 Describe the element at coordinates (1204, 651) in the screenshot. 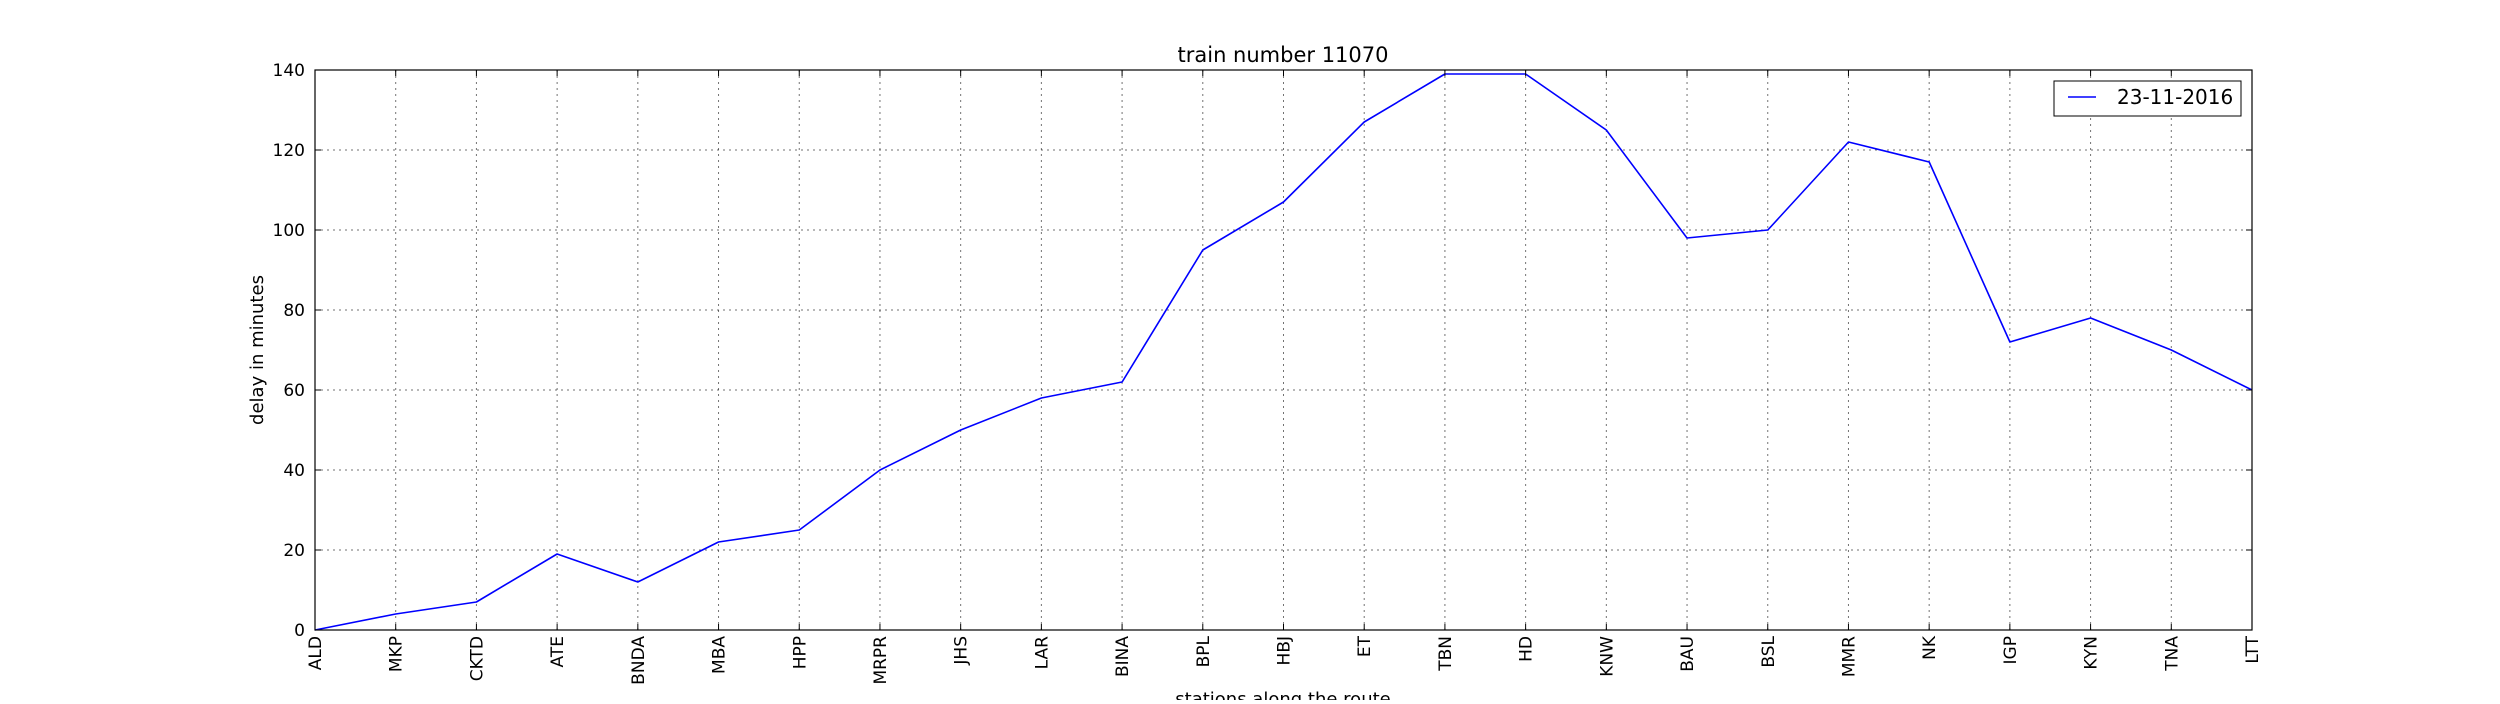

I see `x-tick-label: BPL` at that location.